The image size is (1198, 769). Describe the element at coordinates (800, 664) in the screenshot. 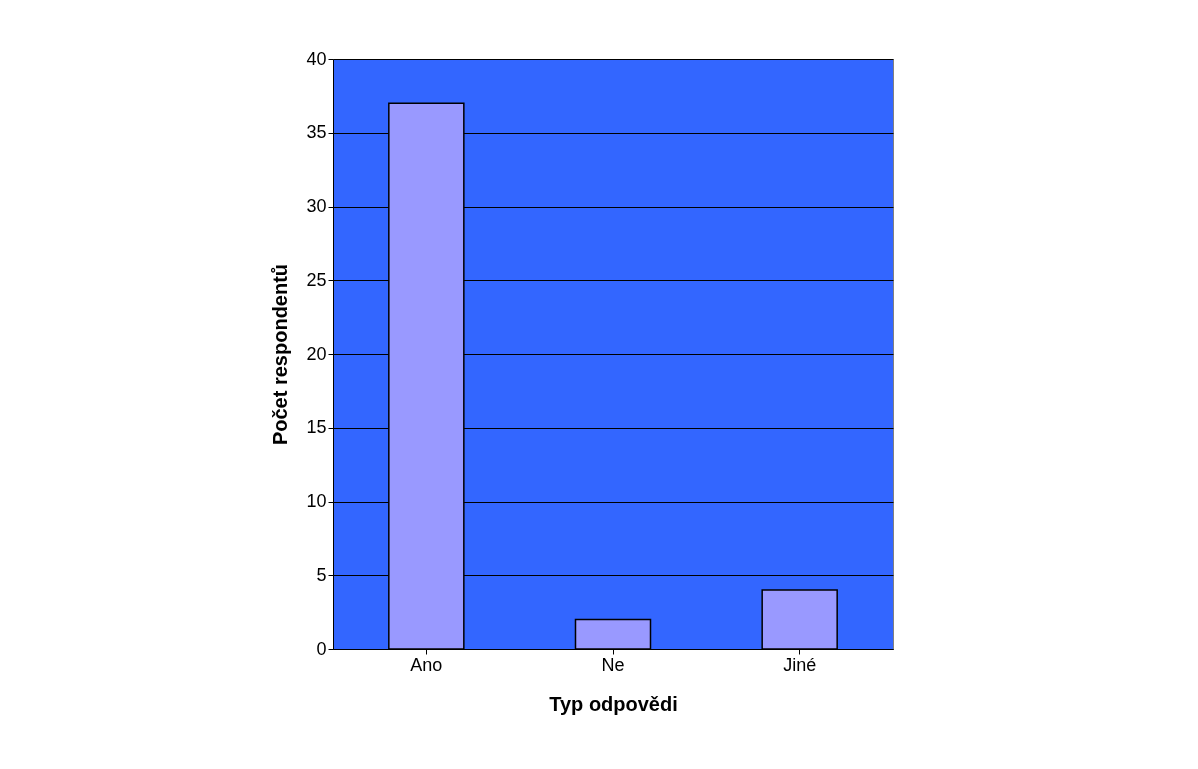

I see `x-tick-label: Jiné` at that location.